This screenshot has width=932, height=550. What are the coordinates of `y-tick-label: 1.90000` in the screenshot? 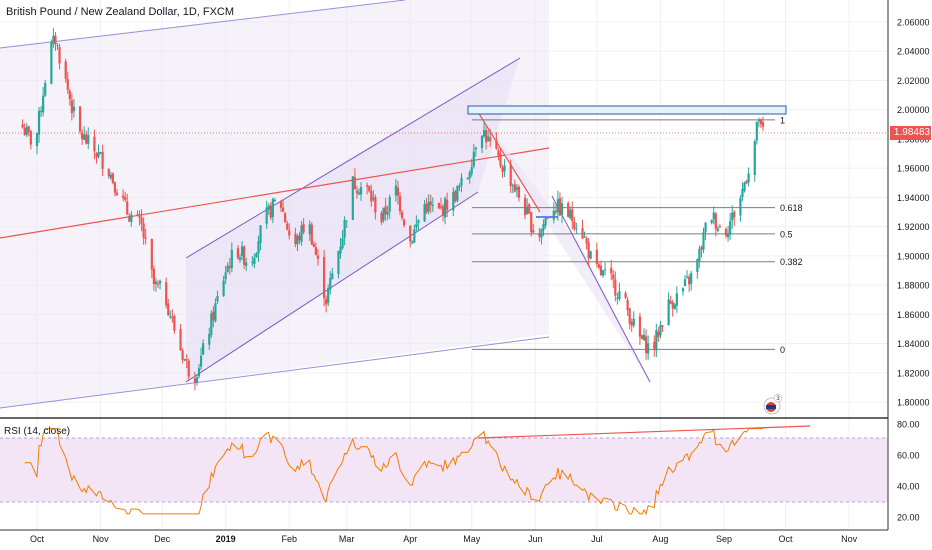 It's located at (913, 256).